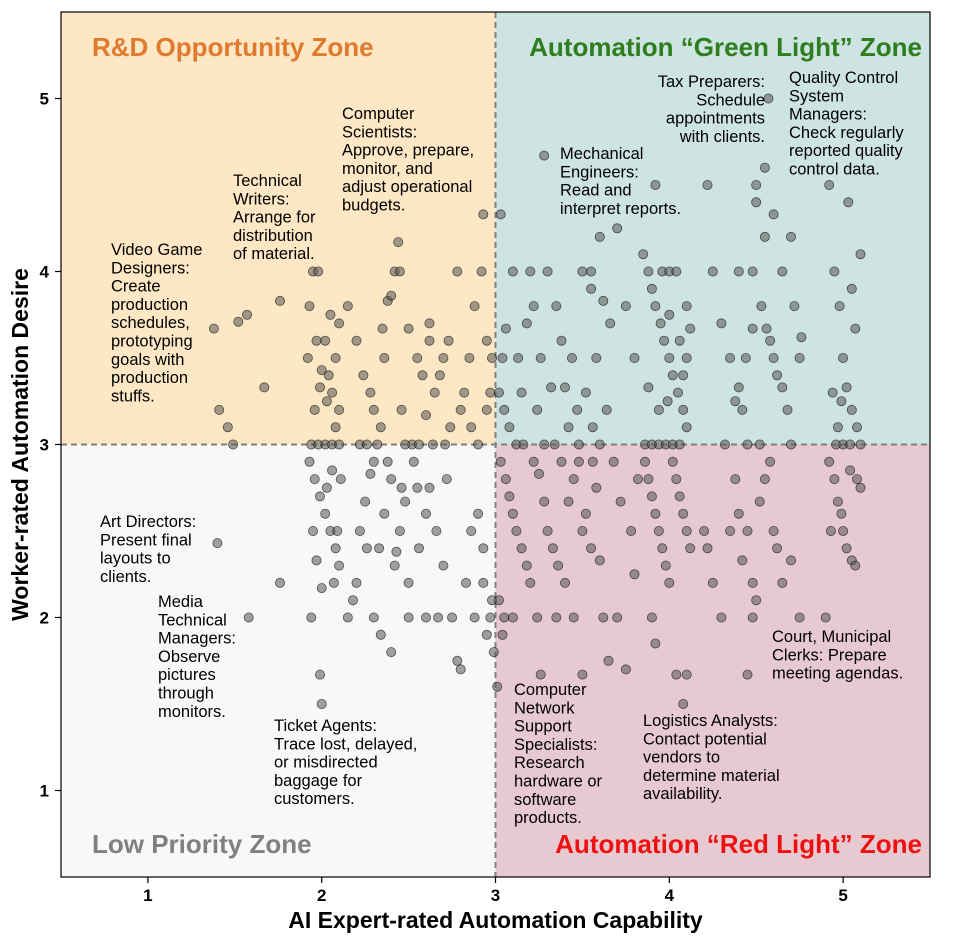 This screenshot has height=943, width=960. What do you see at coordinates (45, 272) in the screenshot?
I see `y-tick-label: 4` at bounding box center [45, 272].